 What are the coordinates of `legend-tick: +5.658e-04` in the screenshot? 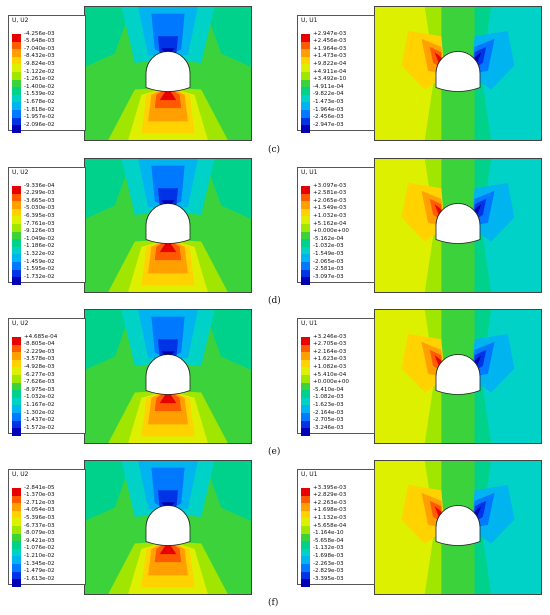 It's located at (330, 525).